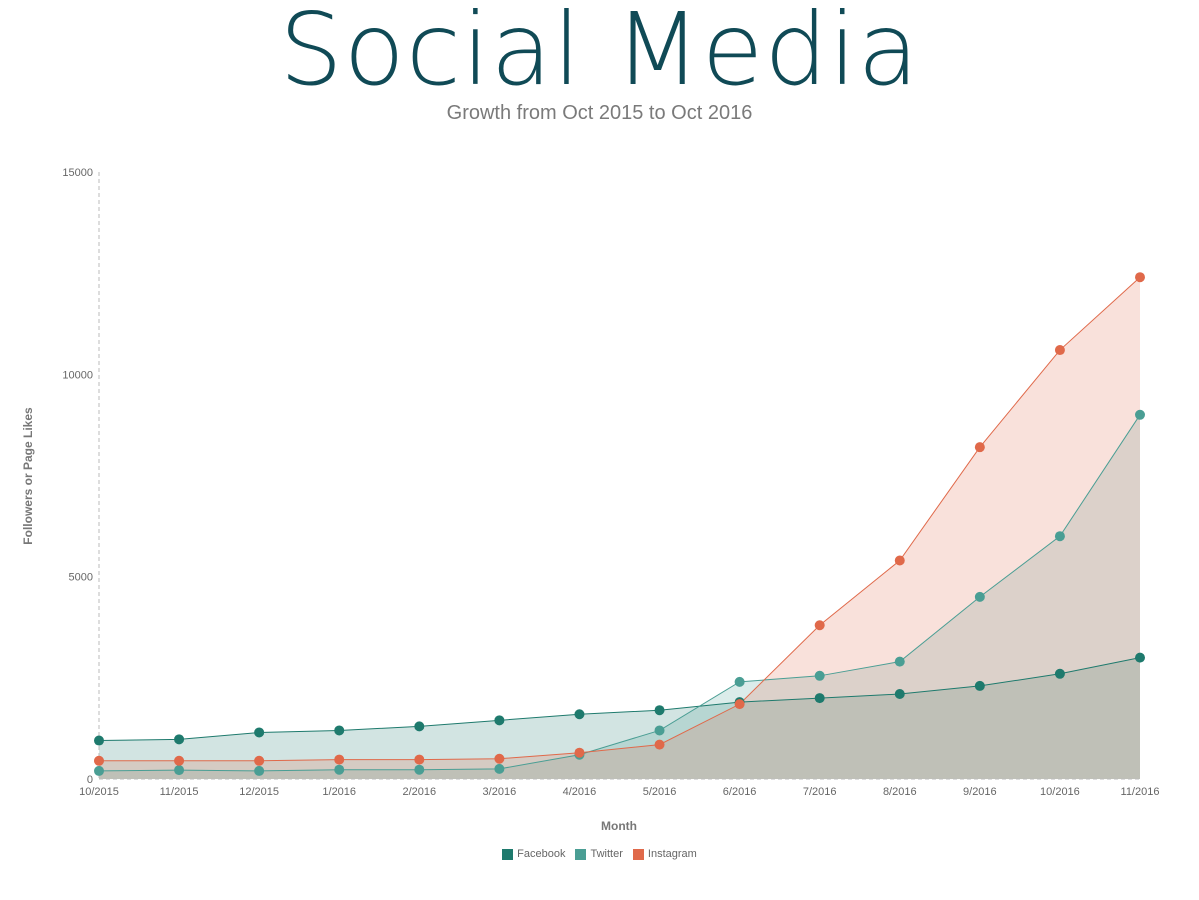  I want to click on point-twitter-7-2016, so click(819, 675).